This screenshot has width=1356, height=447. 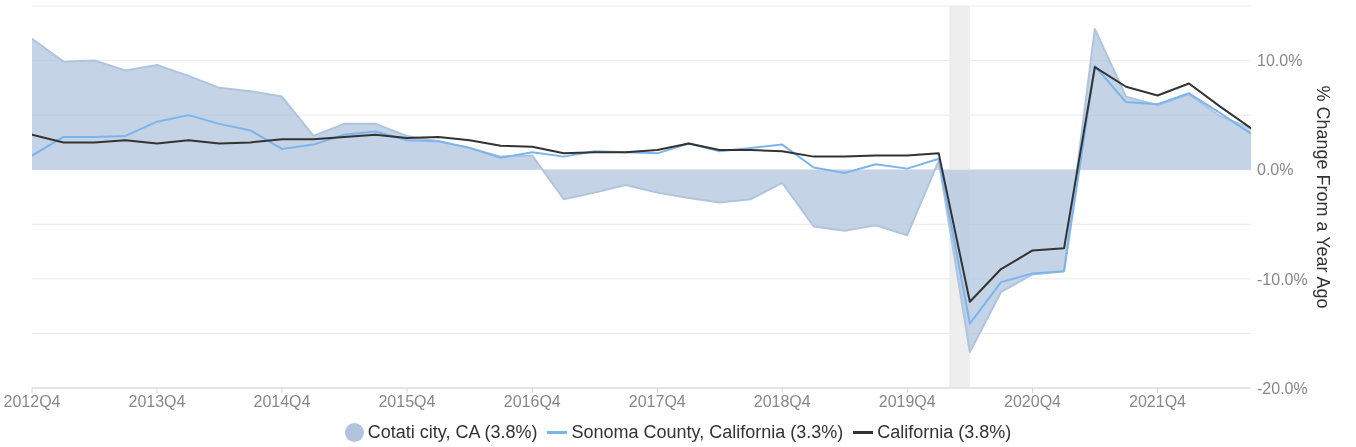 I want to click on x-tick-label: 2016Q4, so click(x=532, y=402).